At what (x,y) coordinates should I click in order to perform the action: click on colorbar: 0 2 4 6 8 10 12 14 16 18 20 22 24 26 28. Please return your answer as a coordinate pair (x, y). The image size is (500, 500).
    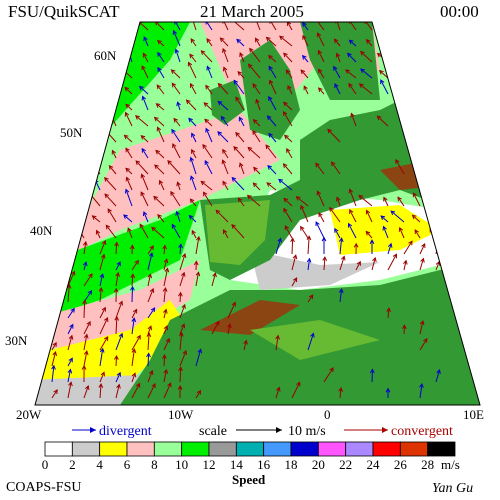
    Looking at the image, I should click on (249, 456).